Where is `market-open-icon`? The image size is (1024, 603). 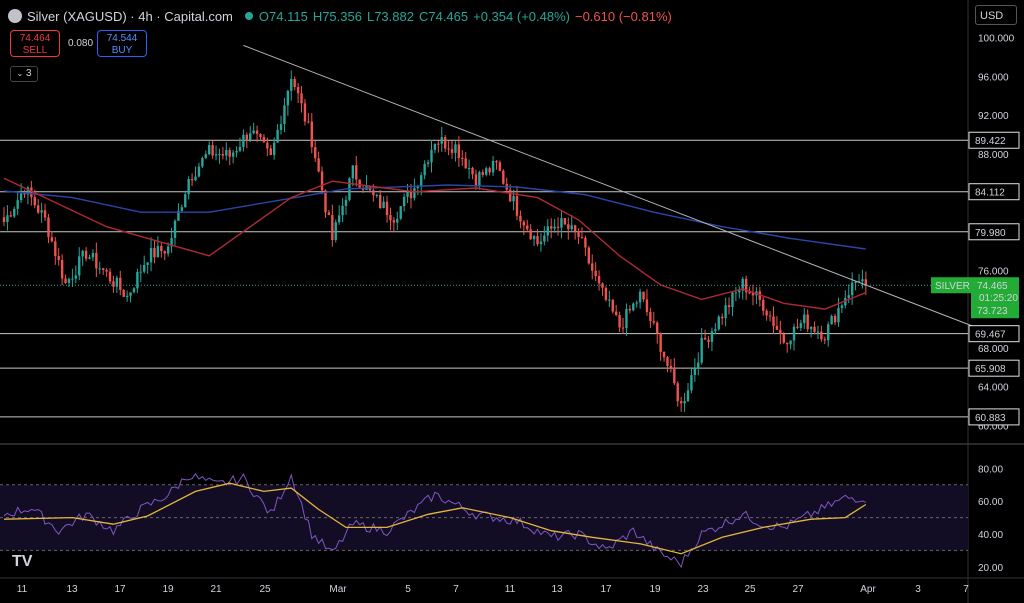
market-open-icon is located at coordinates (248, 16).